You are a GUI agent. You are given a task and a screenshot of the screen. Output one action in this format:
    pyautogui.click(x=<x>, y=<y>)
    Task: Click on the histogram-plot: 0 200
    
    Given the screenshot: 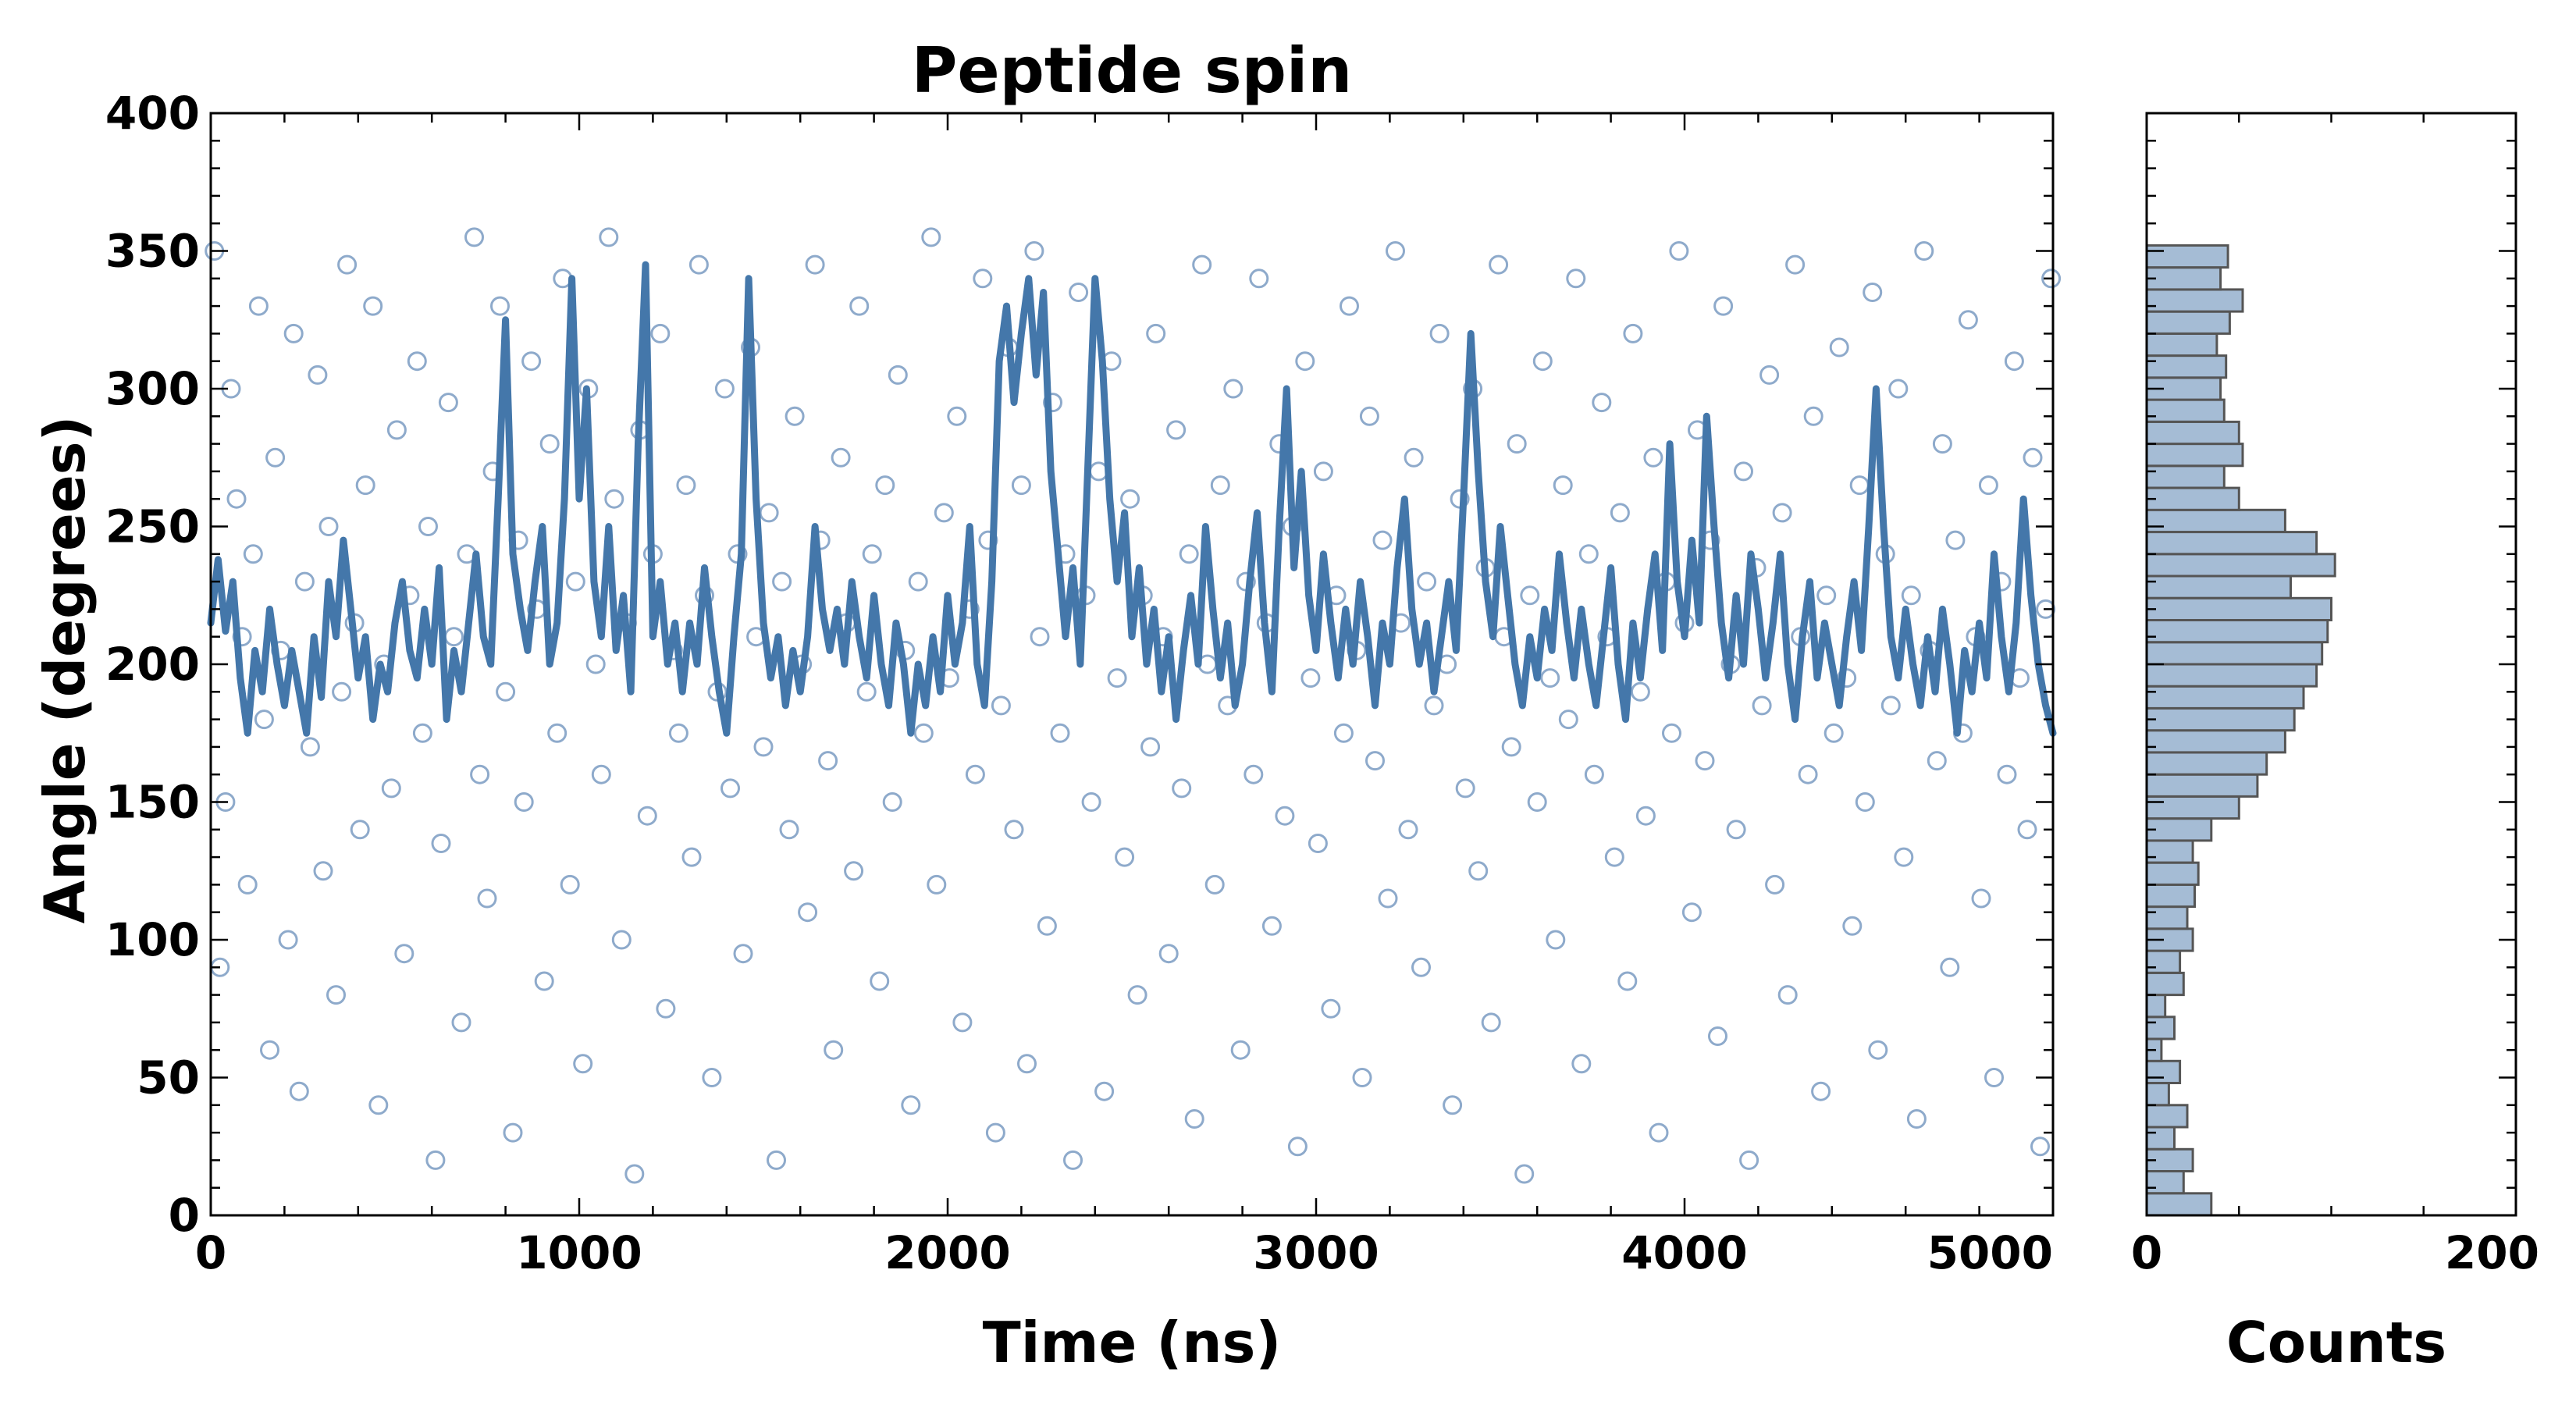 What is the action you would take?
    pyautogui.click(x=2335, y=695)
    